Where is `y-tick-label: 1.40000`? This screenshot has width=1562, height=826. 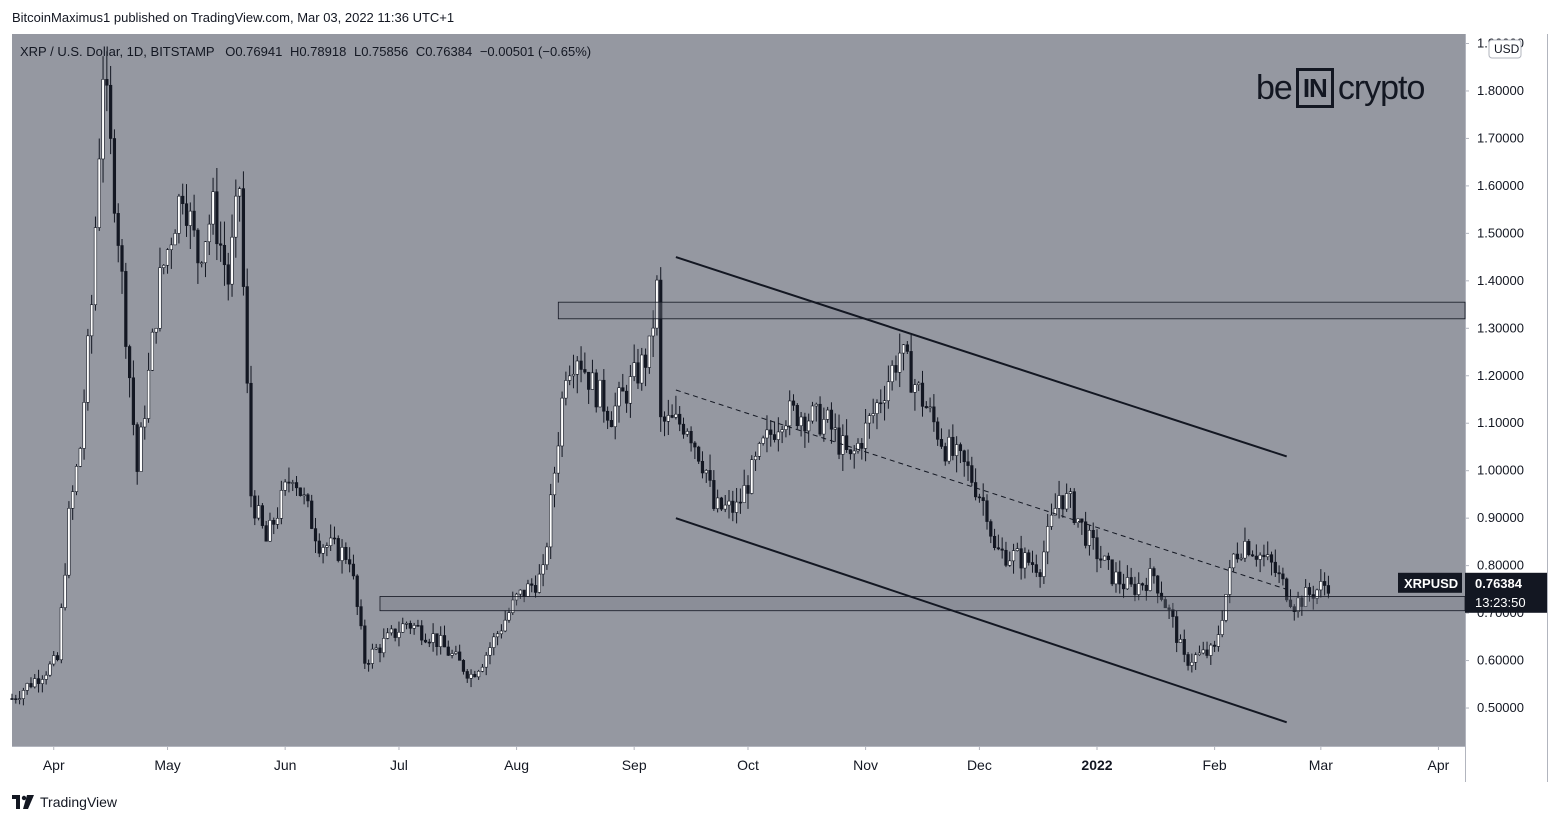
y-tick-label: 1.40000 is located at coordinates (1500, 280).